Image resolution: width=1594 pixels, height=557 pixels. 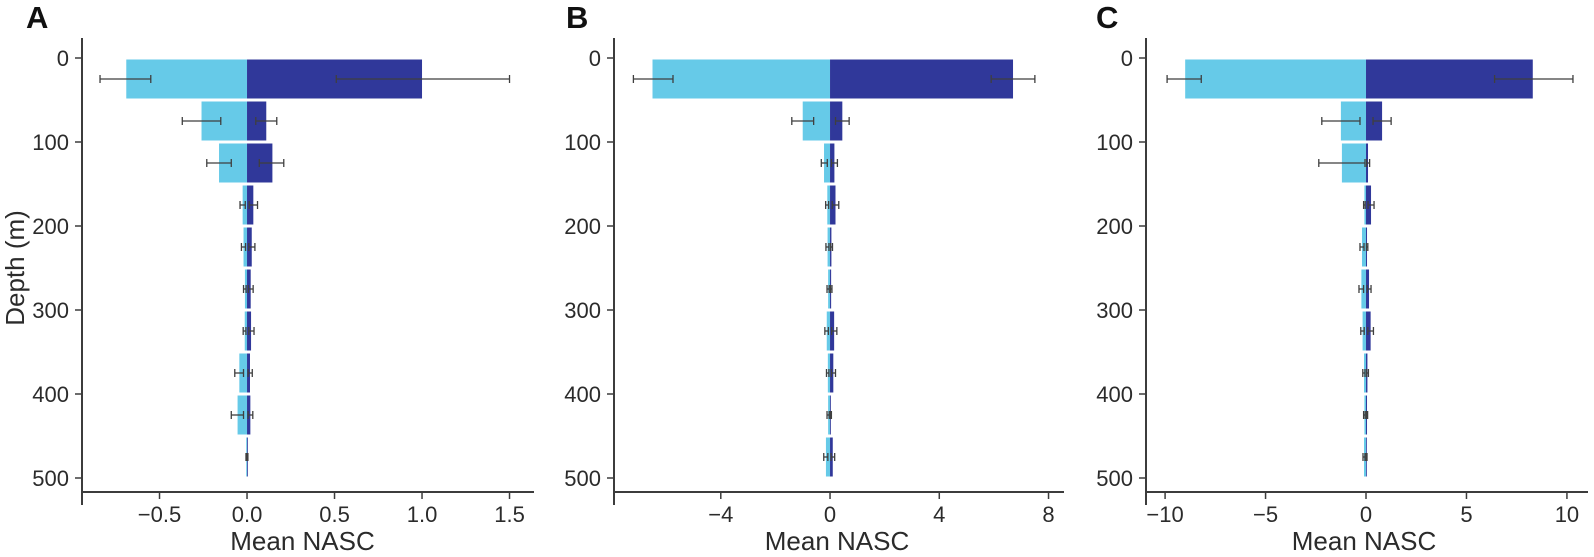 I want to click on x-tick-label: 0.0, so click(x=247, y=514).